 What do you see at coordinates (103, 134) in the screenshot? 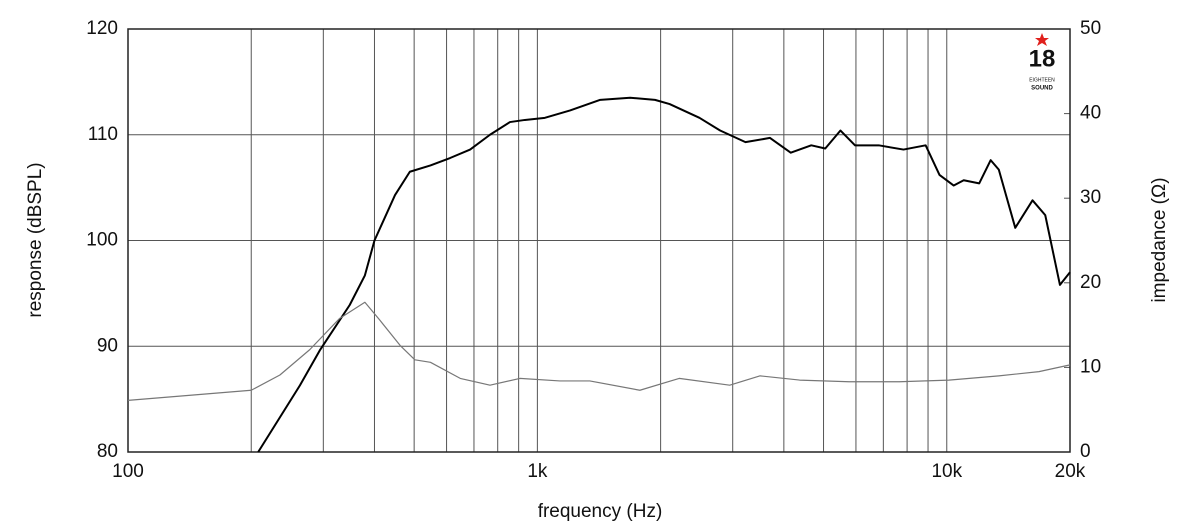
I see `y-tick-label: 110` at bounding box center [103, 134].